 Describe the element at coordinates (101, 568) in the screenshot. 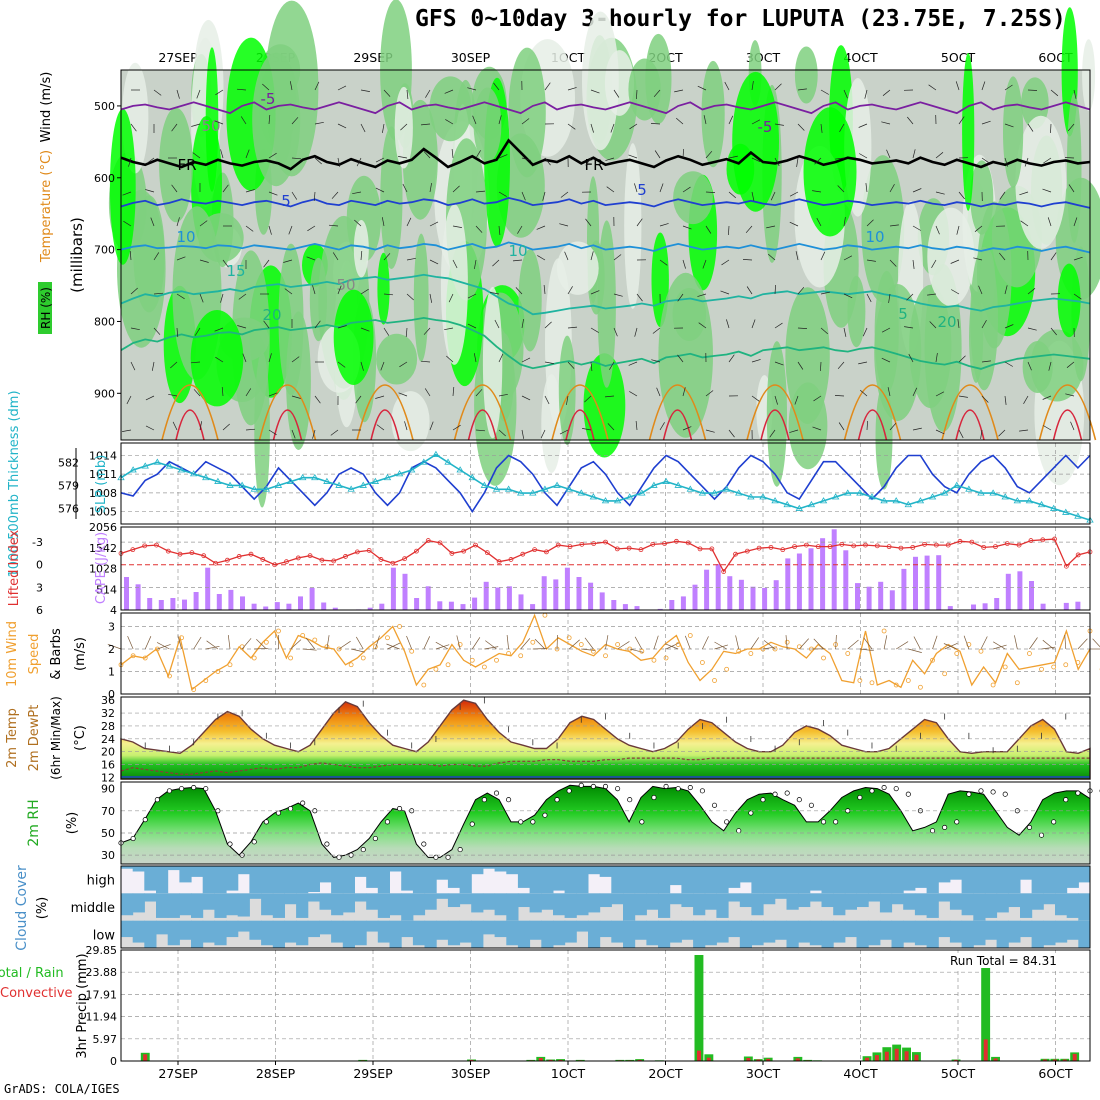

I see `cape-label: CAPE (J/kg)` at that location.